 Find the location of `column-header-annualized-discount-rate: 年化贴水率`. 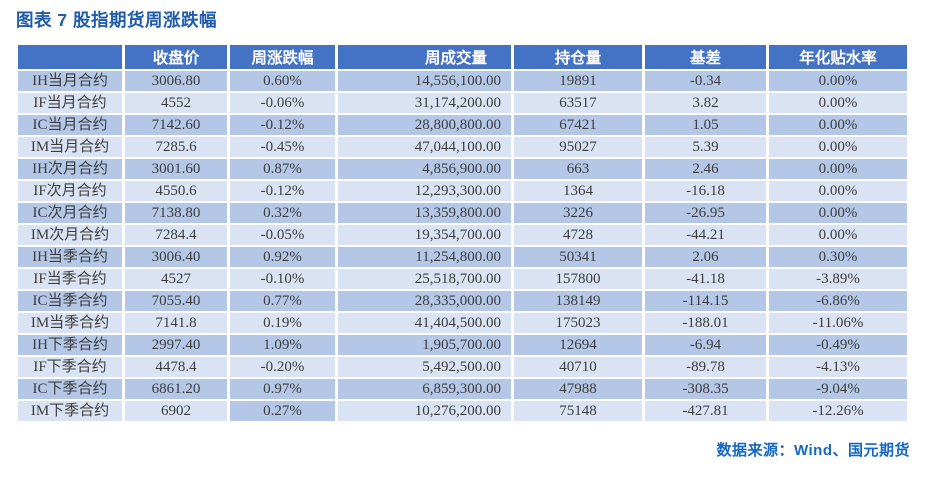

column-header-annualized-discount-rate: 年化贴水率 is located at coordinates (838, 57).